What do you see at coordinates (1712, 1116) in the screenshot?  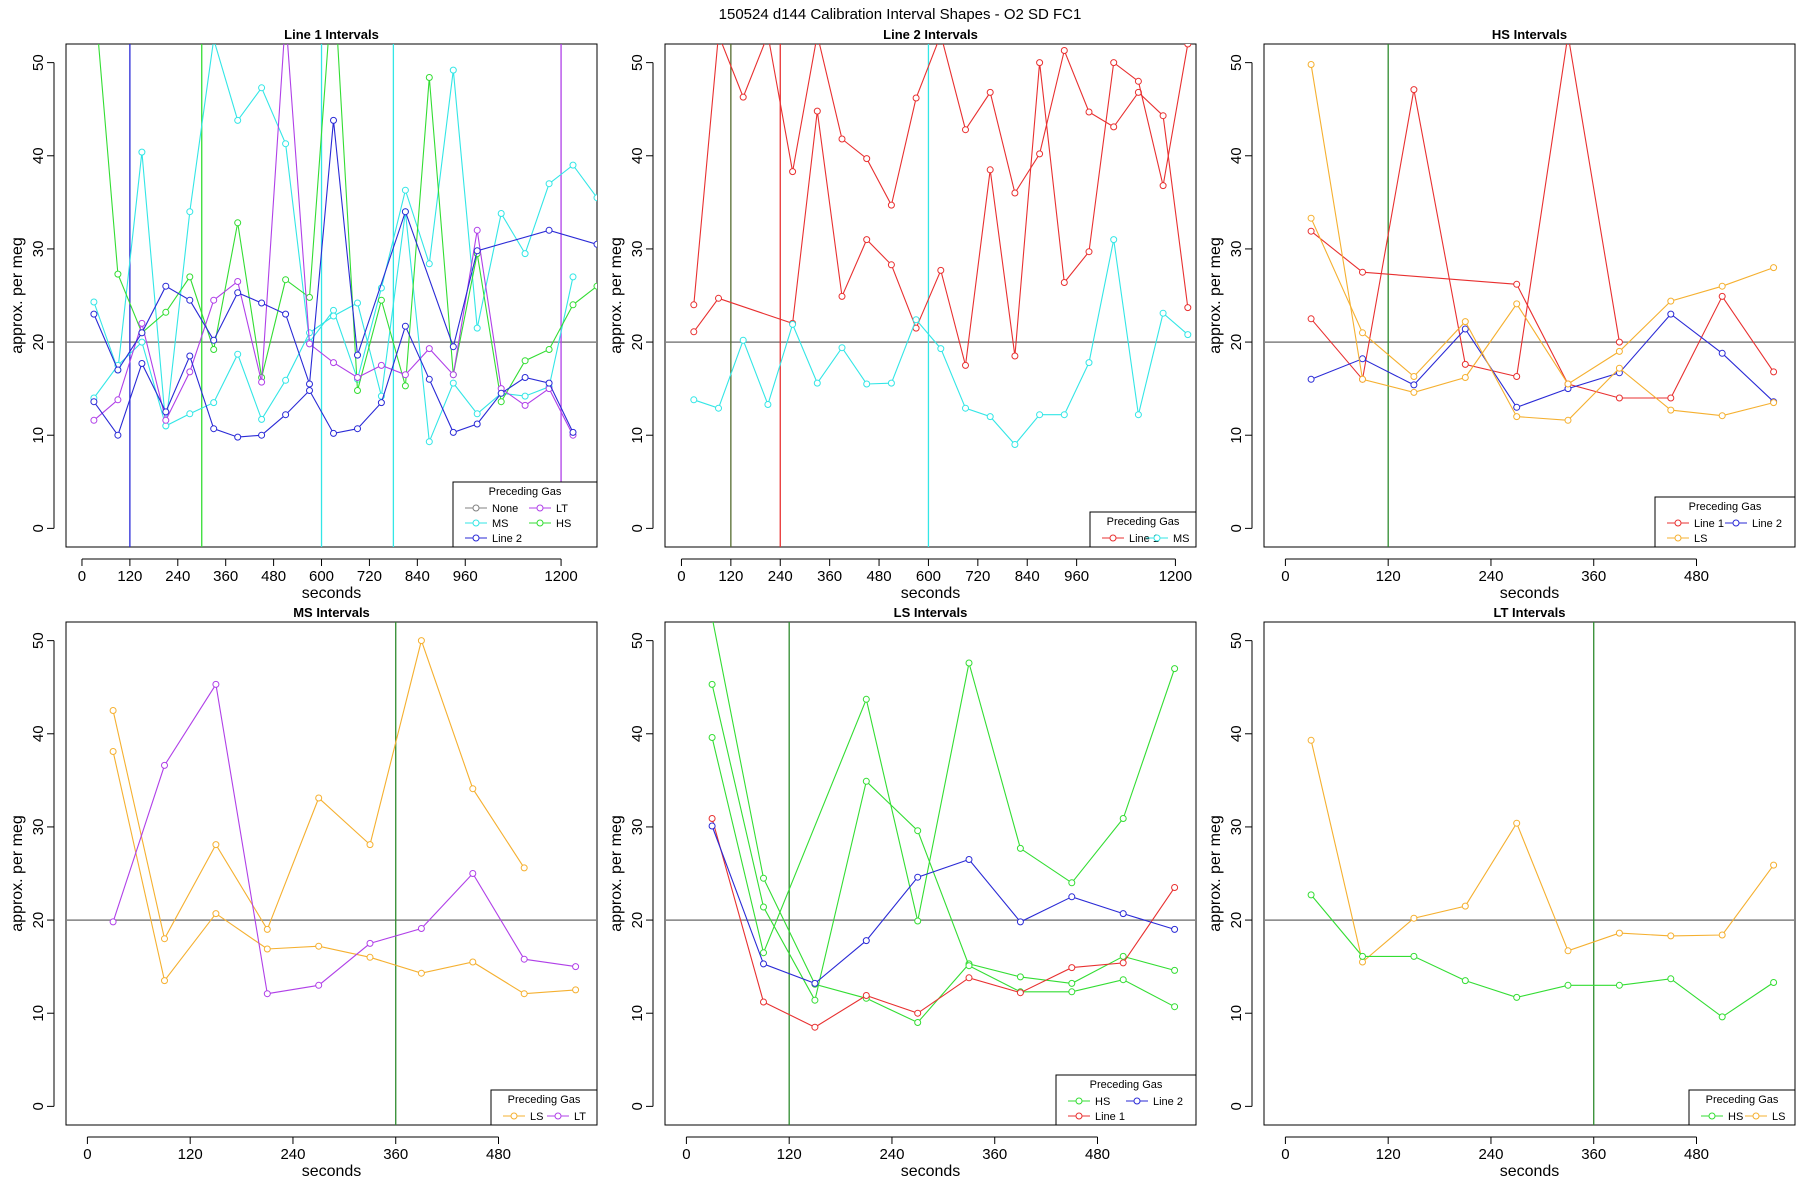 I see `panel-lt-intervals-legend-hs-marker` at bounding box center [1712, 1116].